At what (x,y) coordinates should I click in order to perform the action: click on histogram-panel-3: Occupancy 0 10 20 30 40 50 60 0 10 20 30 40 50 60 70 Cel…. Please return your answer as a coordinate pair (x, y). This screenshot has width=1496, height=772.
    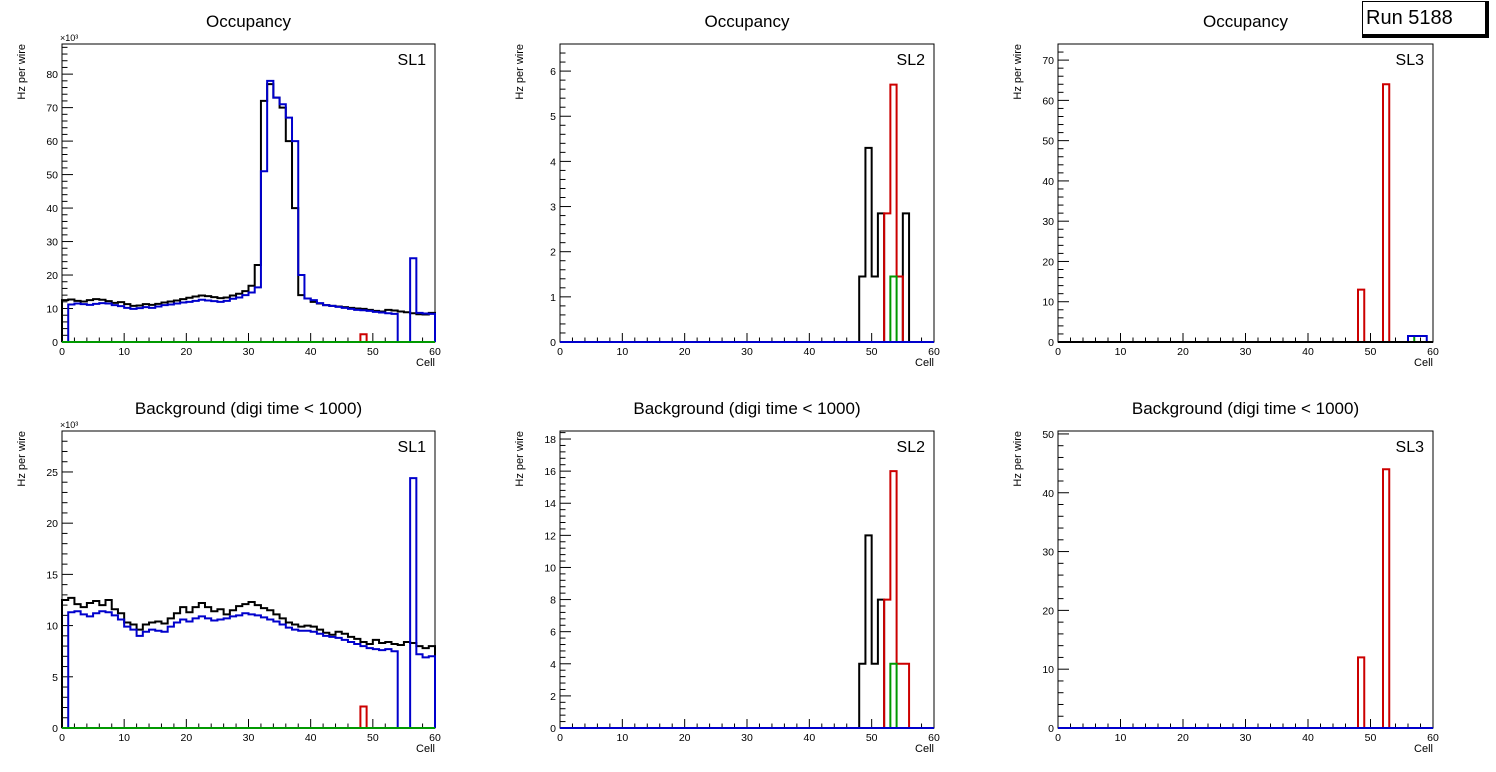
    Looking at the image, I should click on (1225, 190).